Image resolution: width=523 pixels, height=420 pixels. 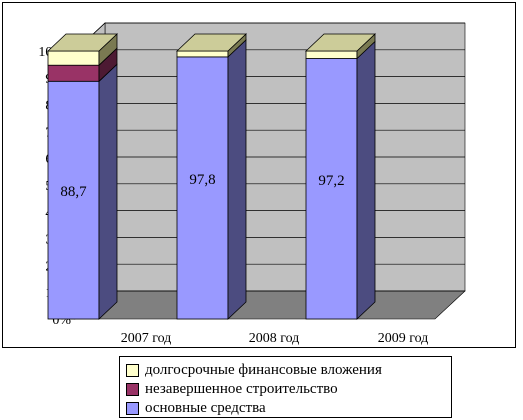 What do you see at coordinates (205, 408) in the screenshot?
I see `legend-label: основные средства` at bounding box center [205, 408].